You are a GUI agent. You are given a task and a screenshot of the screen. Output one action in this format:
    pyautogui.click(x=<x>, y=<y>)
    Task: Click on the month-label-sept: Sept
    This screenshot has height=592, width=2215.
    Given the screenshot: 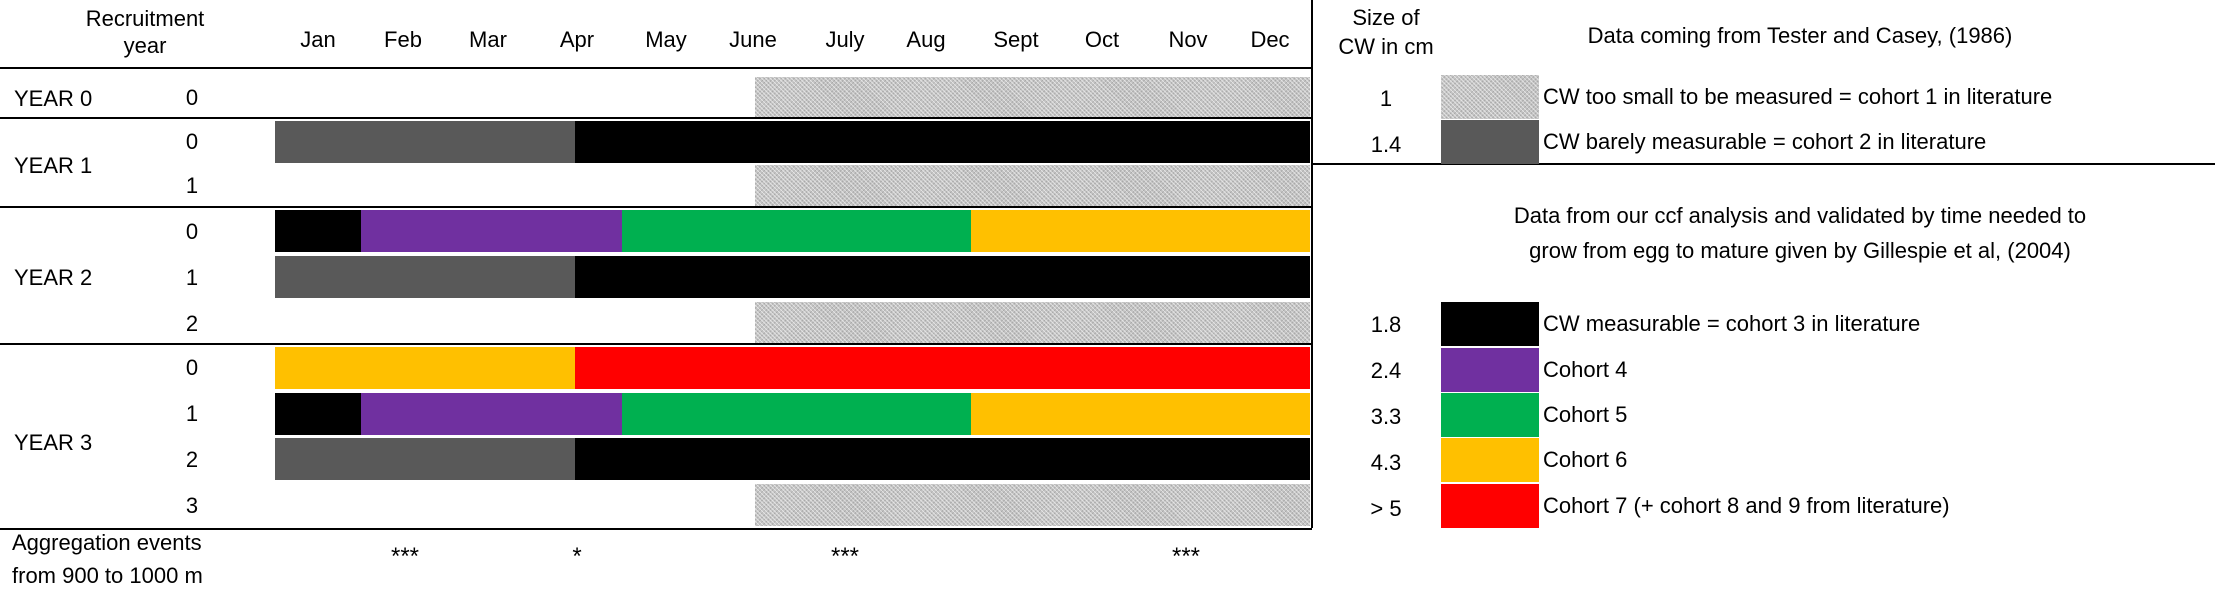 What is the action you would take?
    pyautogui.click(x=1016, y=39)
    